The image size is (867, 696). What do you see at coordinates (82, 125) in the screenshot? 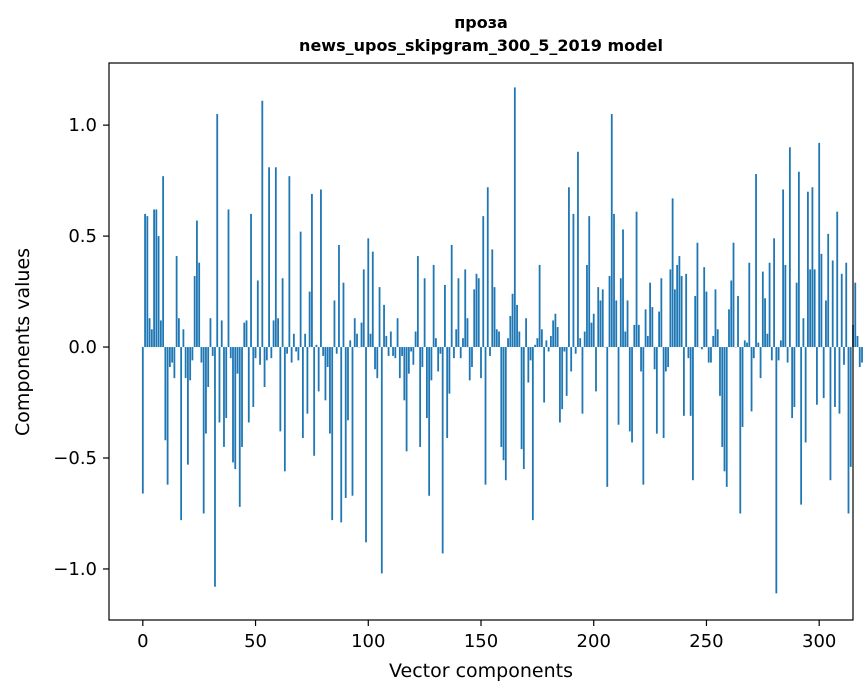
I see `y-tick-label: 1.0` at bounding box center [82, 125].